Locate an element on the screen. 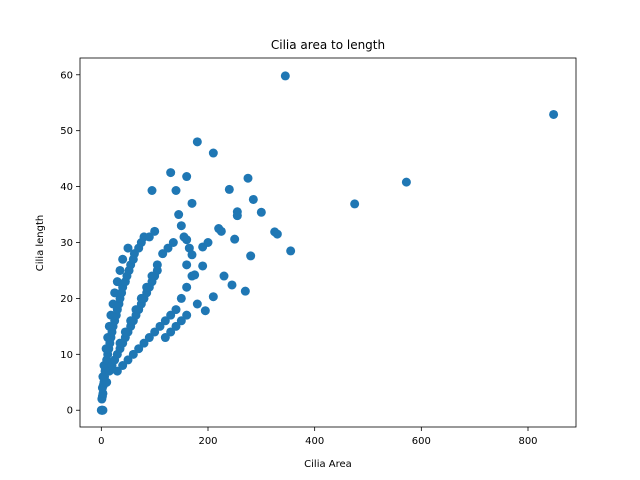 This screenshot has height=480, width=640. x-tick-label: 400 is located at coordinates (314, 441).